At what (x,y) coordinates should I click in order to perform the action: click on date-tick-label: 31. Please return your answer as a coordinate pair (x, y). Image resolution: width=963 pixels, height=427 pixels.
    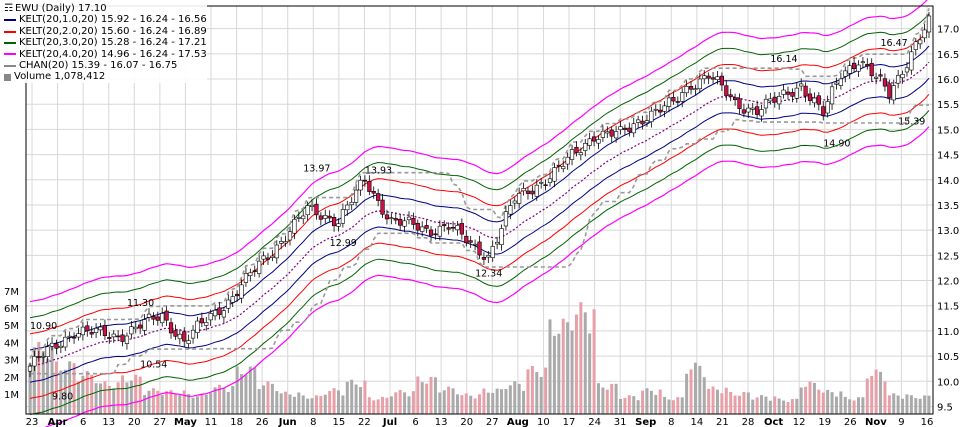
    Looking at the image, I should click on (620, 422).